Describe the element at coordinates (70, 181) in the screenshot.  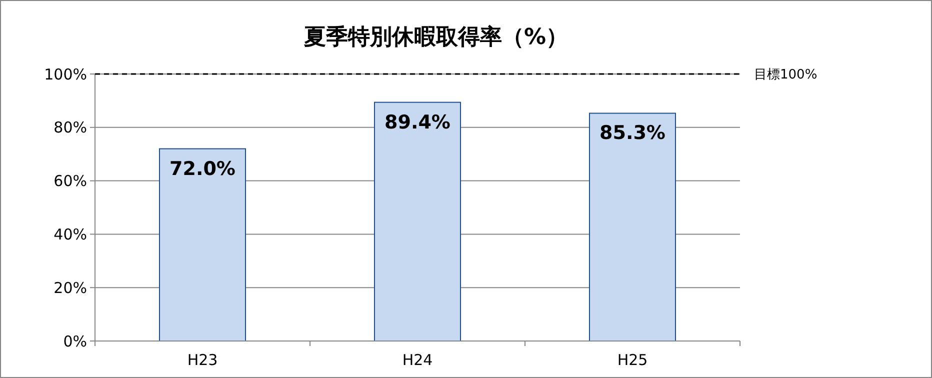
I see `y-tick-label: 60%` at that location.